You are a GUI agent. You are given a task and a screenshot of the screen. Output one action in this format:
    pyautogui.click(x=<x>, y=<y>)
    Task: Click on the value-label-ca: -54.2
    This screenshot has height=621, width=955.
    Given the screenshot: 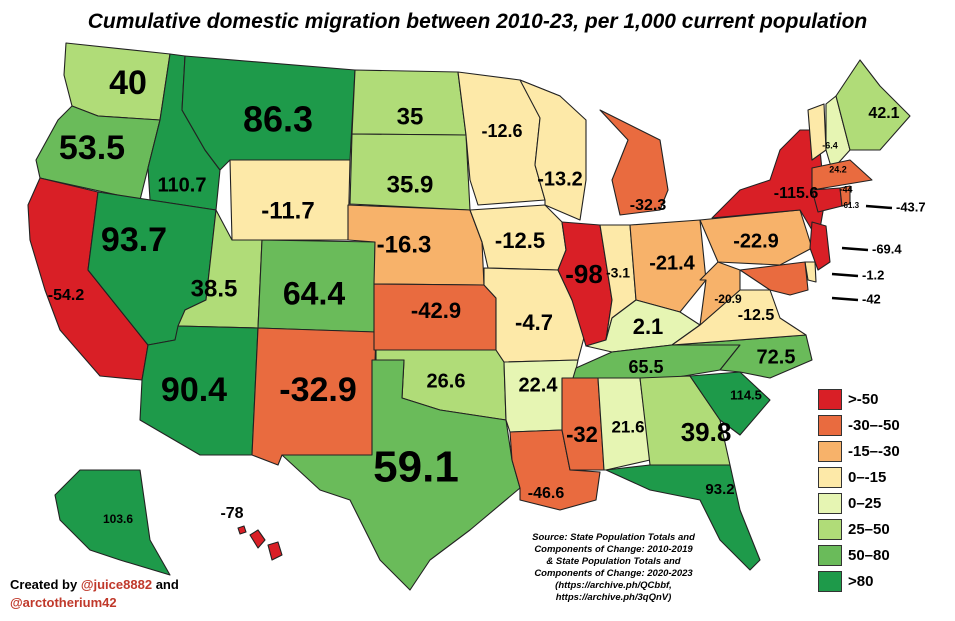 What is the action you would take?
    pyautogui.click(x=66, y=295)
    